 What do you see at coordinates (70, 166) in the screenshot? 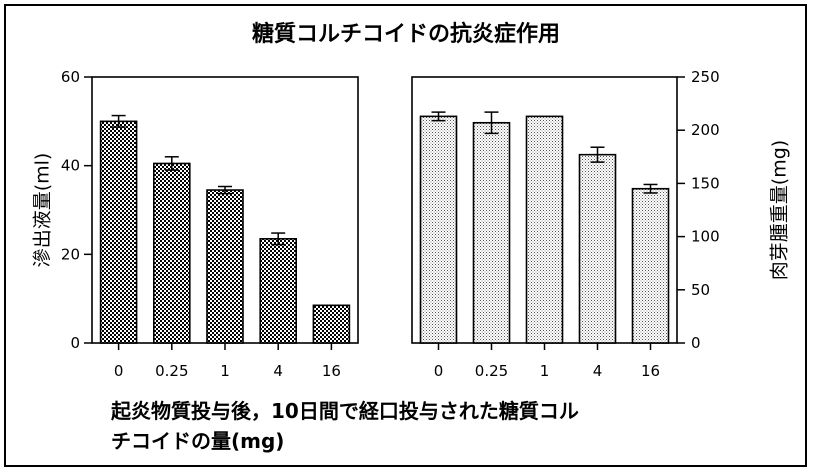
I see `y-tick-label: 40` at bounding box center [70, 166].